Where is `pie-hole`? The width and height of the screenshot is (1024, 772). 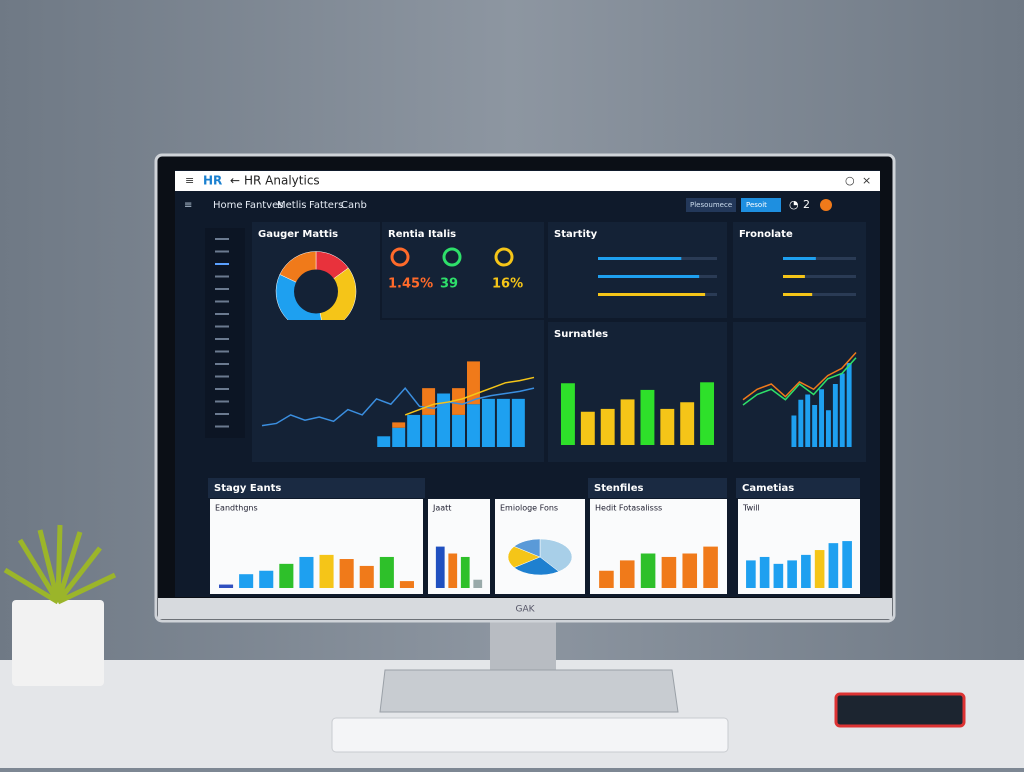
pie-hole is located at coordinates (316, 291).